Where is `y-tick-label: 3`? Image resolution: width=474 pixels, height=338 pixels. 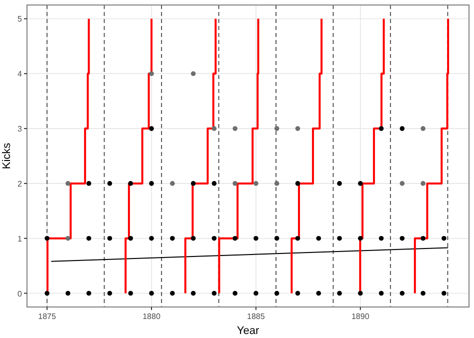
y-tick-label: 3 is located at coordinates (20, 129).